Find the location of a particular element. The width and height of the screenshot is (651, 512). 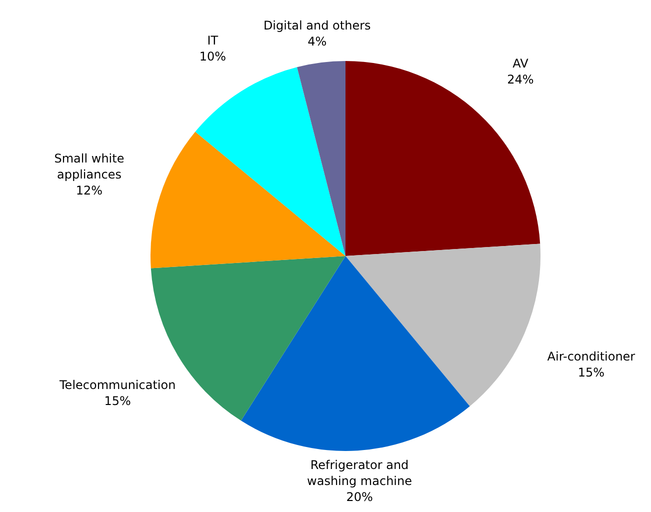

data-label: 12% is located at coordinates (89, 191).